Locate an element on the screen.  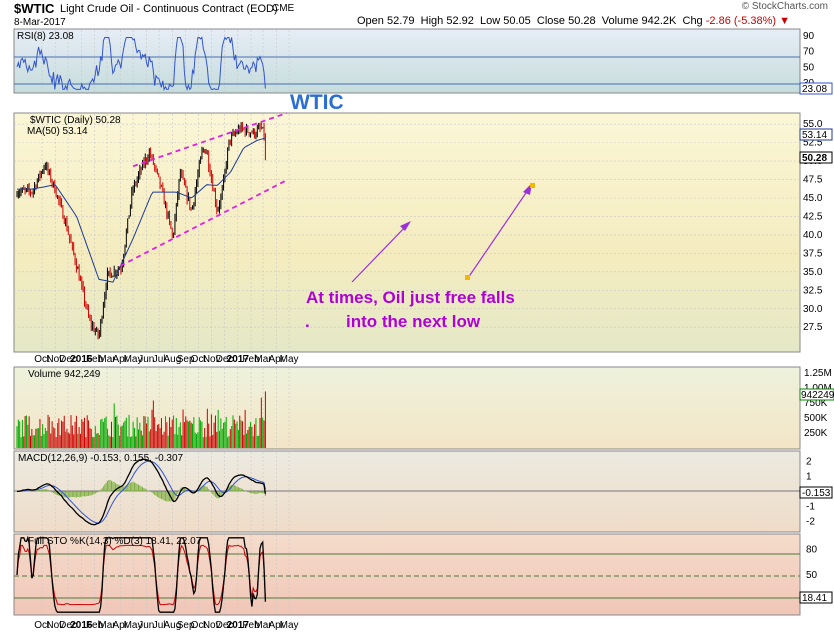
price-bars is located at coordinates (141, 231).